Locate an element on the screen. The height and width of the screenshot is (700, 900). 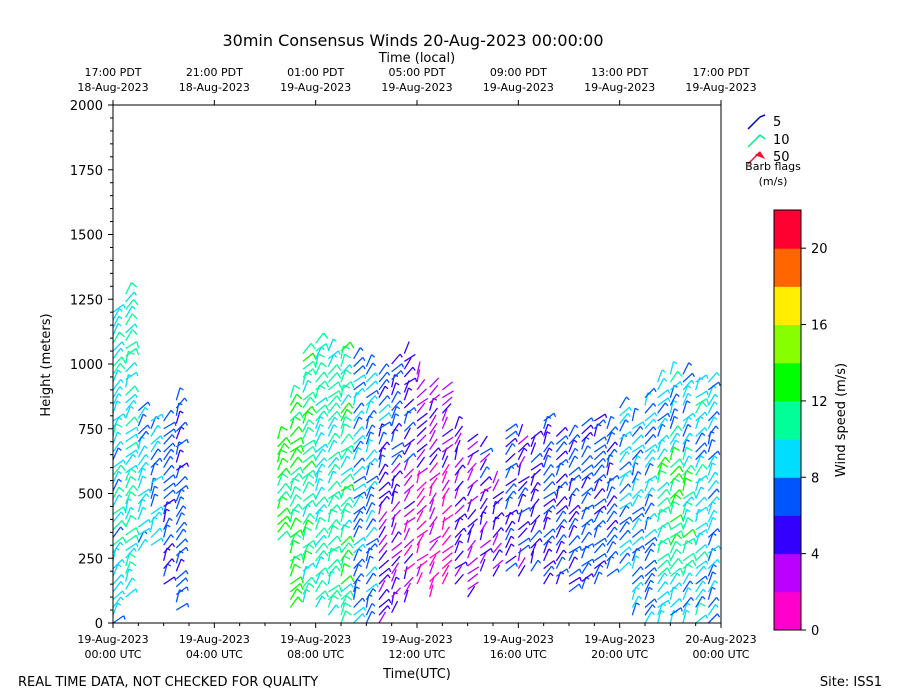
colorbar-tick-label: 16 is located at coordinates (819, 326).